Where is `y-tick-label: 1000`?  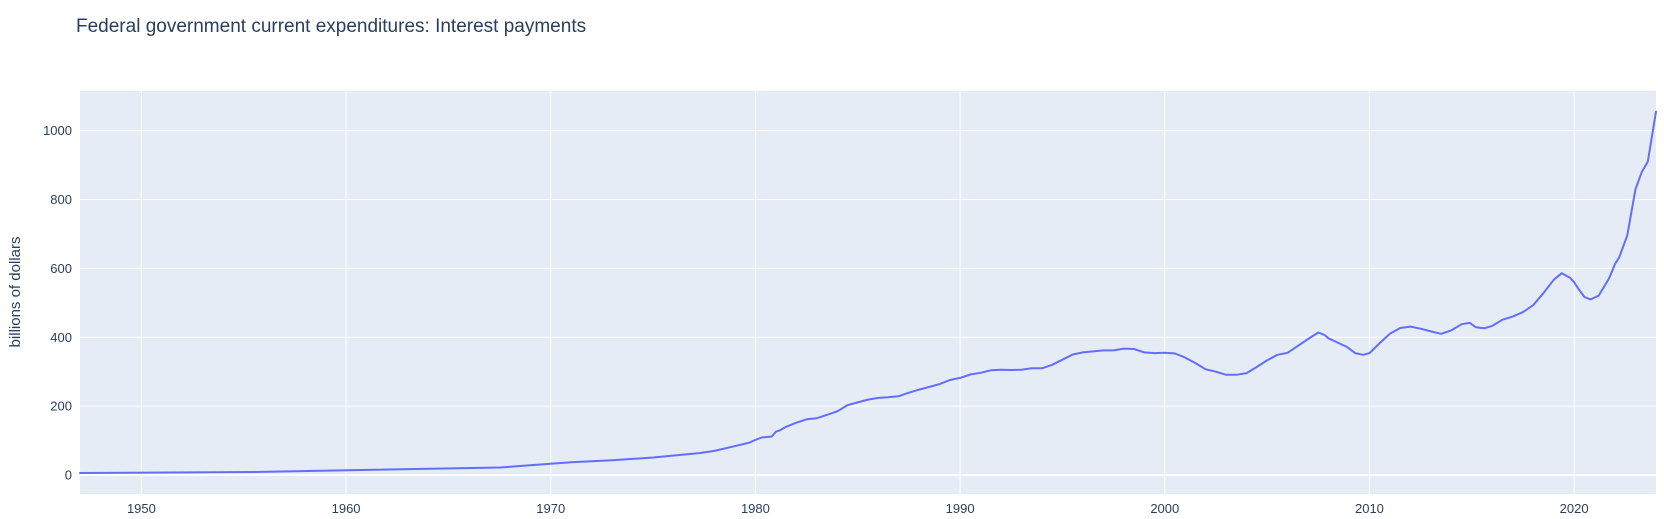
y-tick-label: 1000 is located at coordinates (57, 130).